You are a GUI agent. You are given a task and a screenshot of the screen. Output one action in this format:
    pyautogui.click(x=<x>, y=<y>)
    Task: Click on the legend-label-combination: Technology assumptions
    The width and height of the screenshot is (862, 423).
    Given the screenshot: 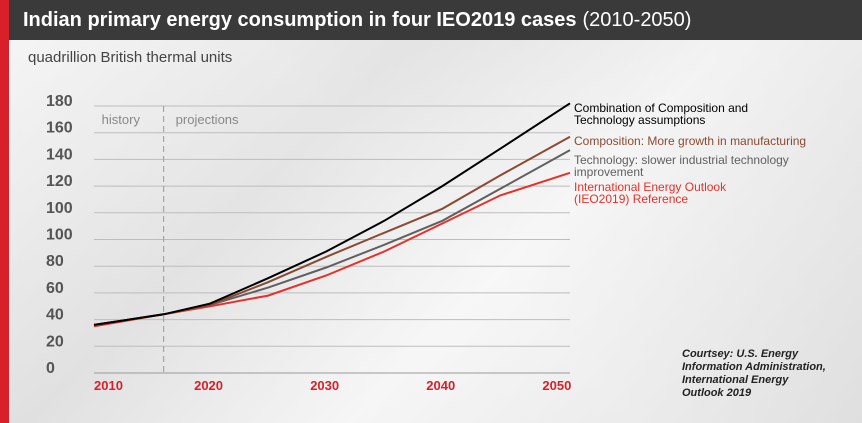 What is the action you would take?
    pyautogui.click(x=639, y=120)
    